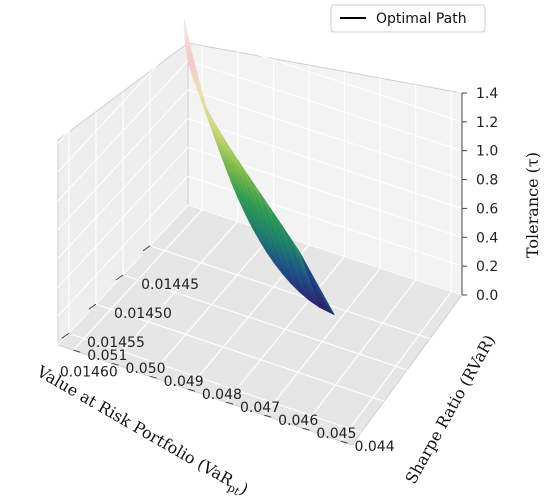  What do you see at coordinates (487, 209) in the screenshot?
I see `z-tick-label: 0.6` at bounding box center [487, 209].